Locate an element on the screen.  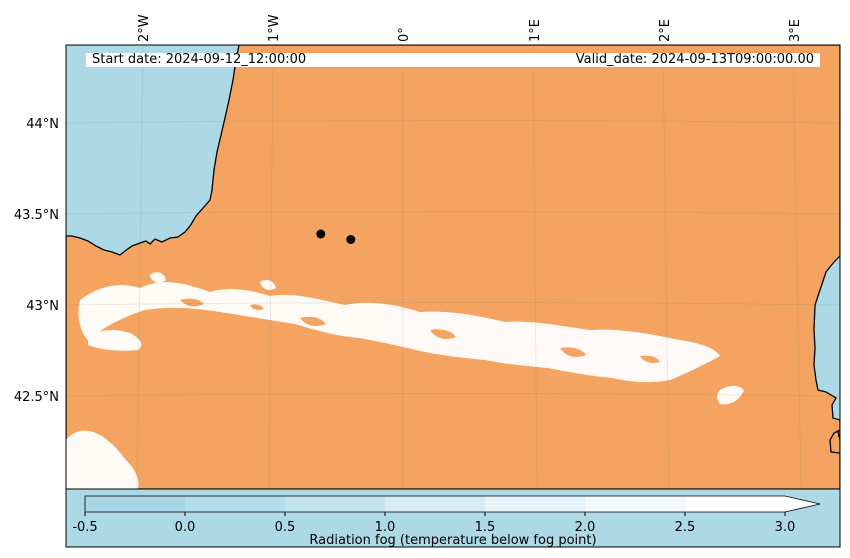
lon-label: 3°E is located at coordinates (795, 30).